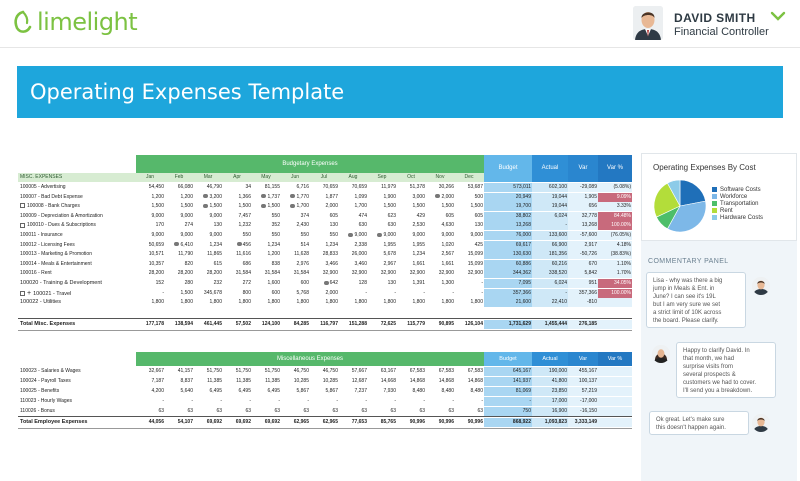 The width and height of the screenshot is (800, 481). Describe the element at coordinates (295, 264) in the screenshot. I see `month-value: 2,976` at that location.